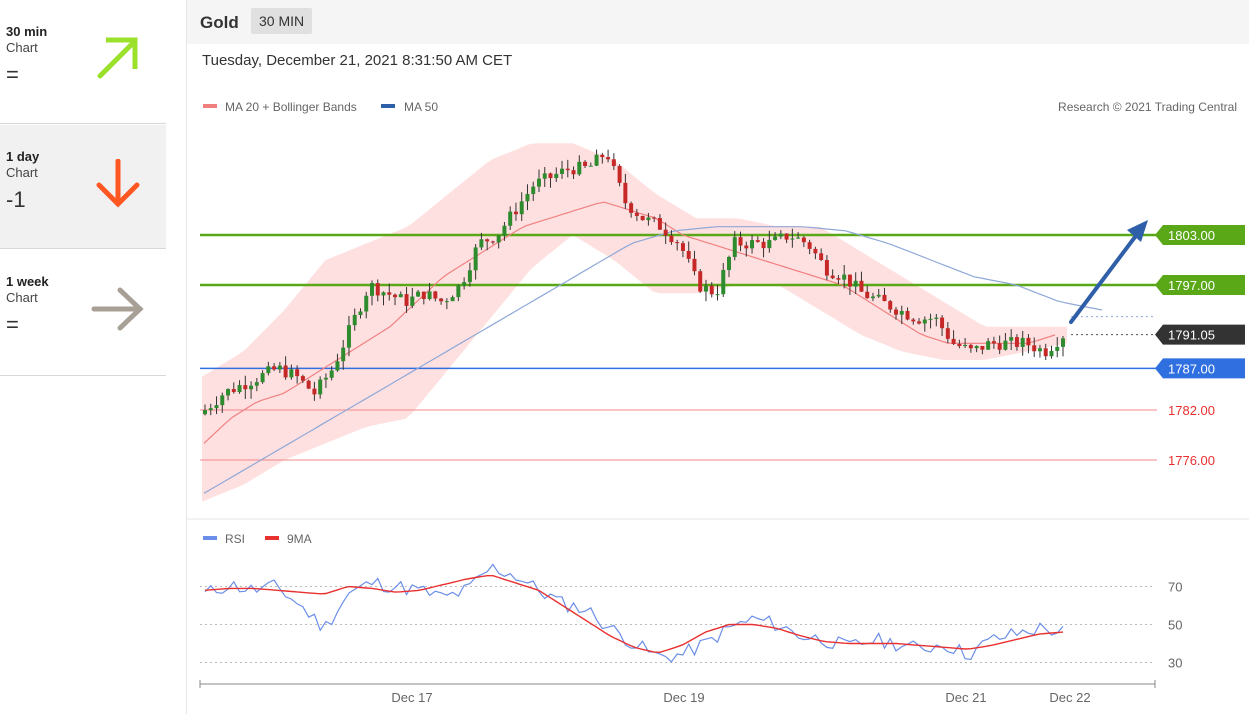 The width and height of the screenshot is (1254, 714). I want to click on sidebar-item-30min: 30 min Chart =, so click(83, 62).